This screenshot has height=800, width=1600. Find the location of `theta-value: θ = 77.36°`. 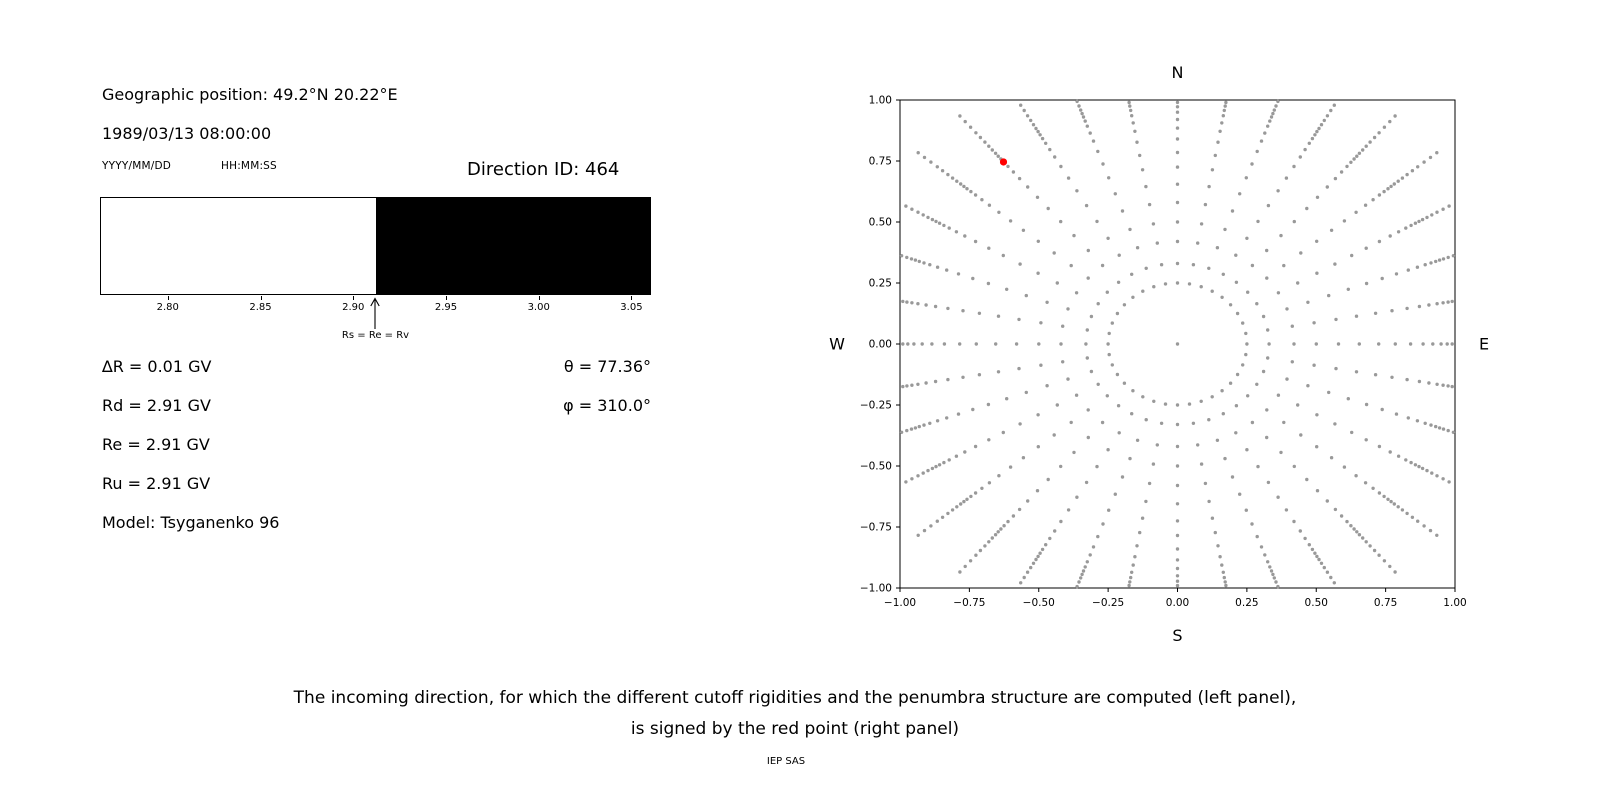

theta-value: θ = 77.36° is located at coordinates (607, 366).